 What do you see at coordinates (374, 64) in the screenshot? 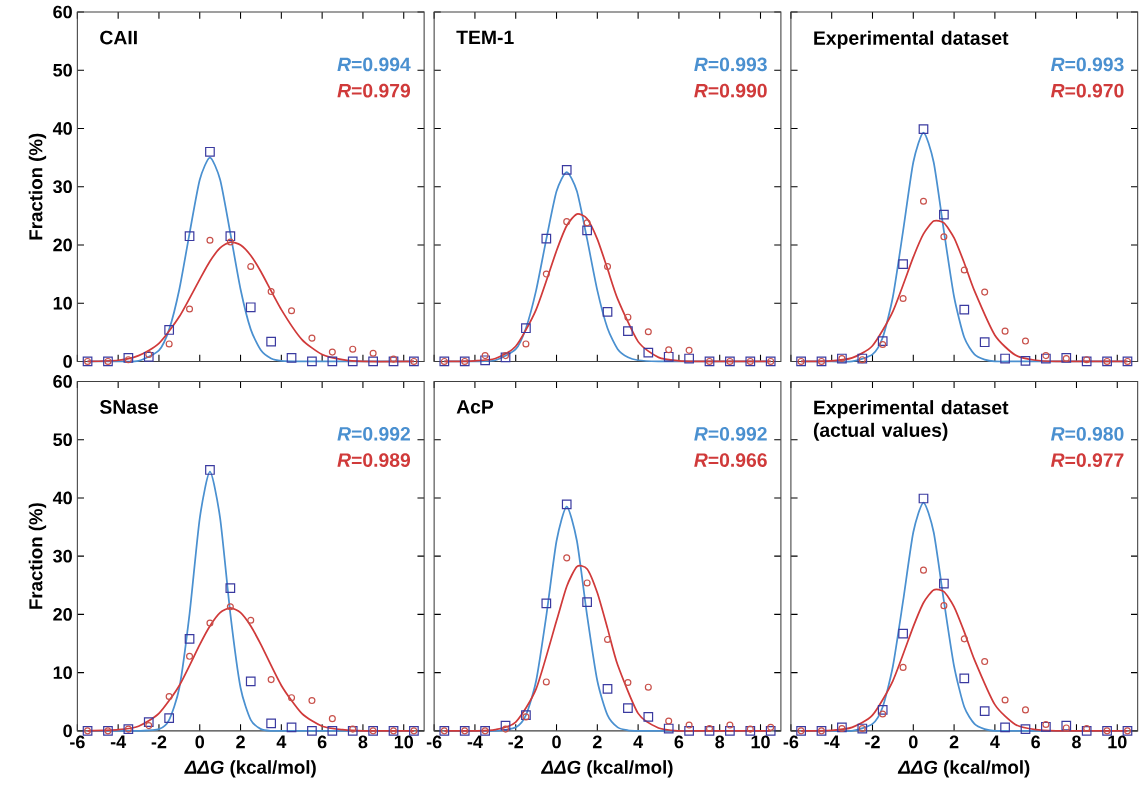
I see `annotation: R=0.994` at bounding box center [374, 64].